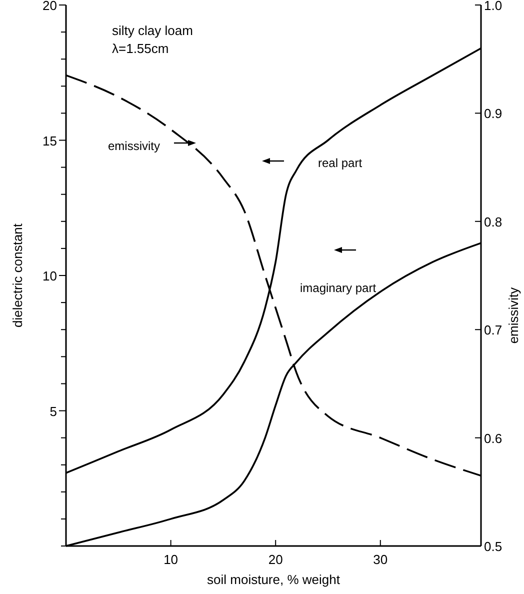 This screenshot has height=594, width=524. I want to click on x-tick-label: 30, so click(380, 559).